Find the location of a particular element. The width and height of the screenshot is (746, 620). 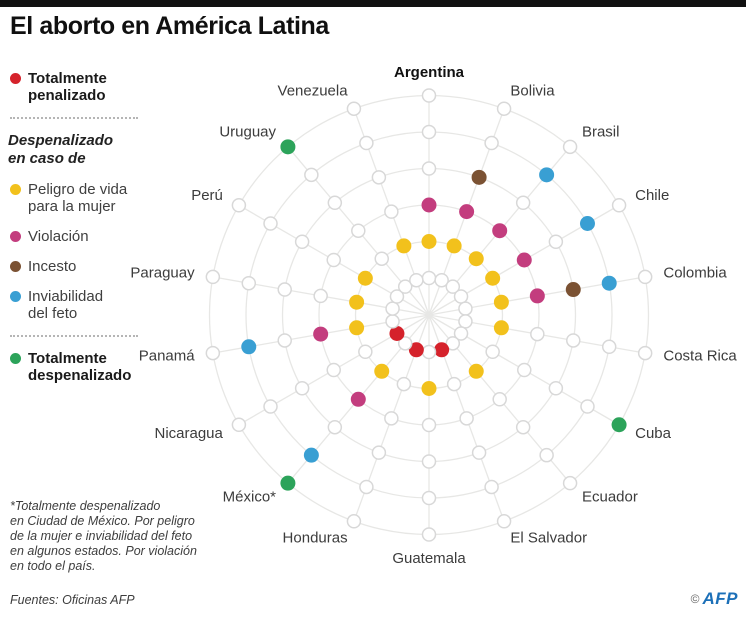

country-label-Costa Rica: Costa Rica is located at coordinates (700, 355).